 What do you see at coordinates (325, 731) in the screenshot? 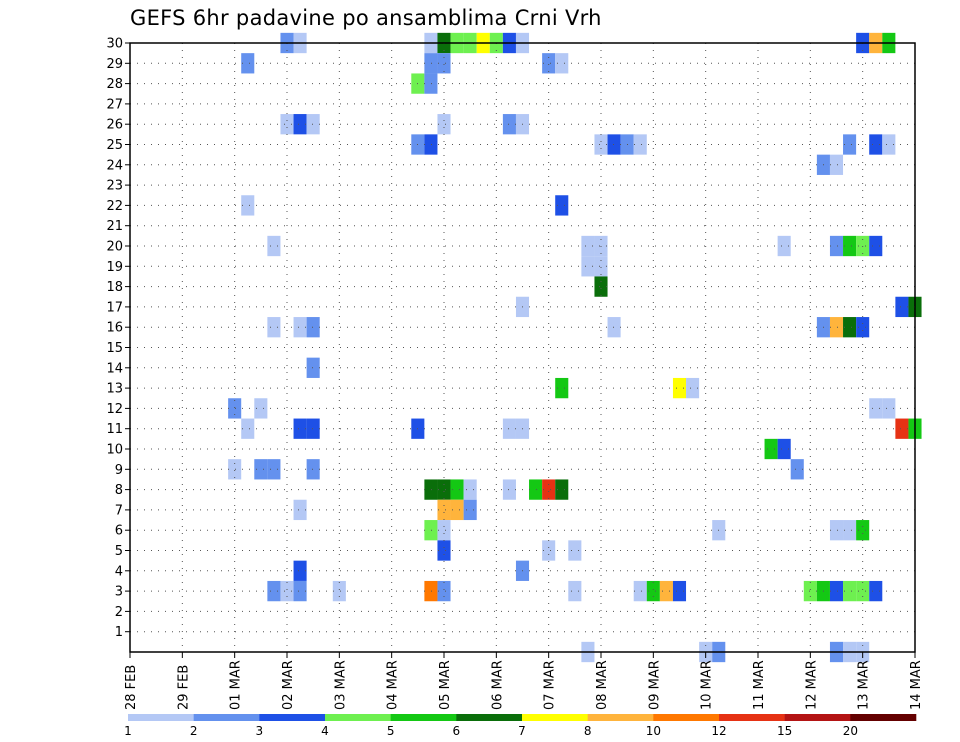
I see `legend-label: 4` at bounding box center [325, 731].